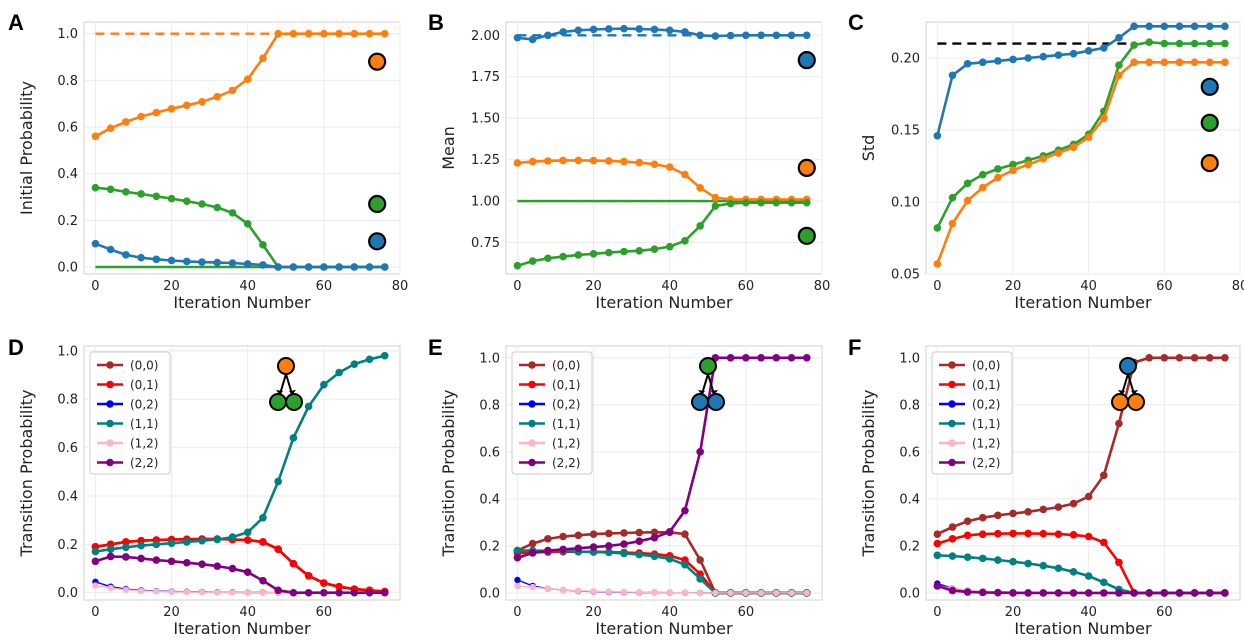 This screenshot has width=1244, height=641. What do you see at coordinates (485, 77) in the screenshot?
I see `y-tick-label: 1.75` at bounding box center [485, 77].